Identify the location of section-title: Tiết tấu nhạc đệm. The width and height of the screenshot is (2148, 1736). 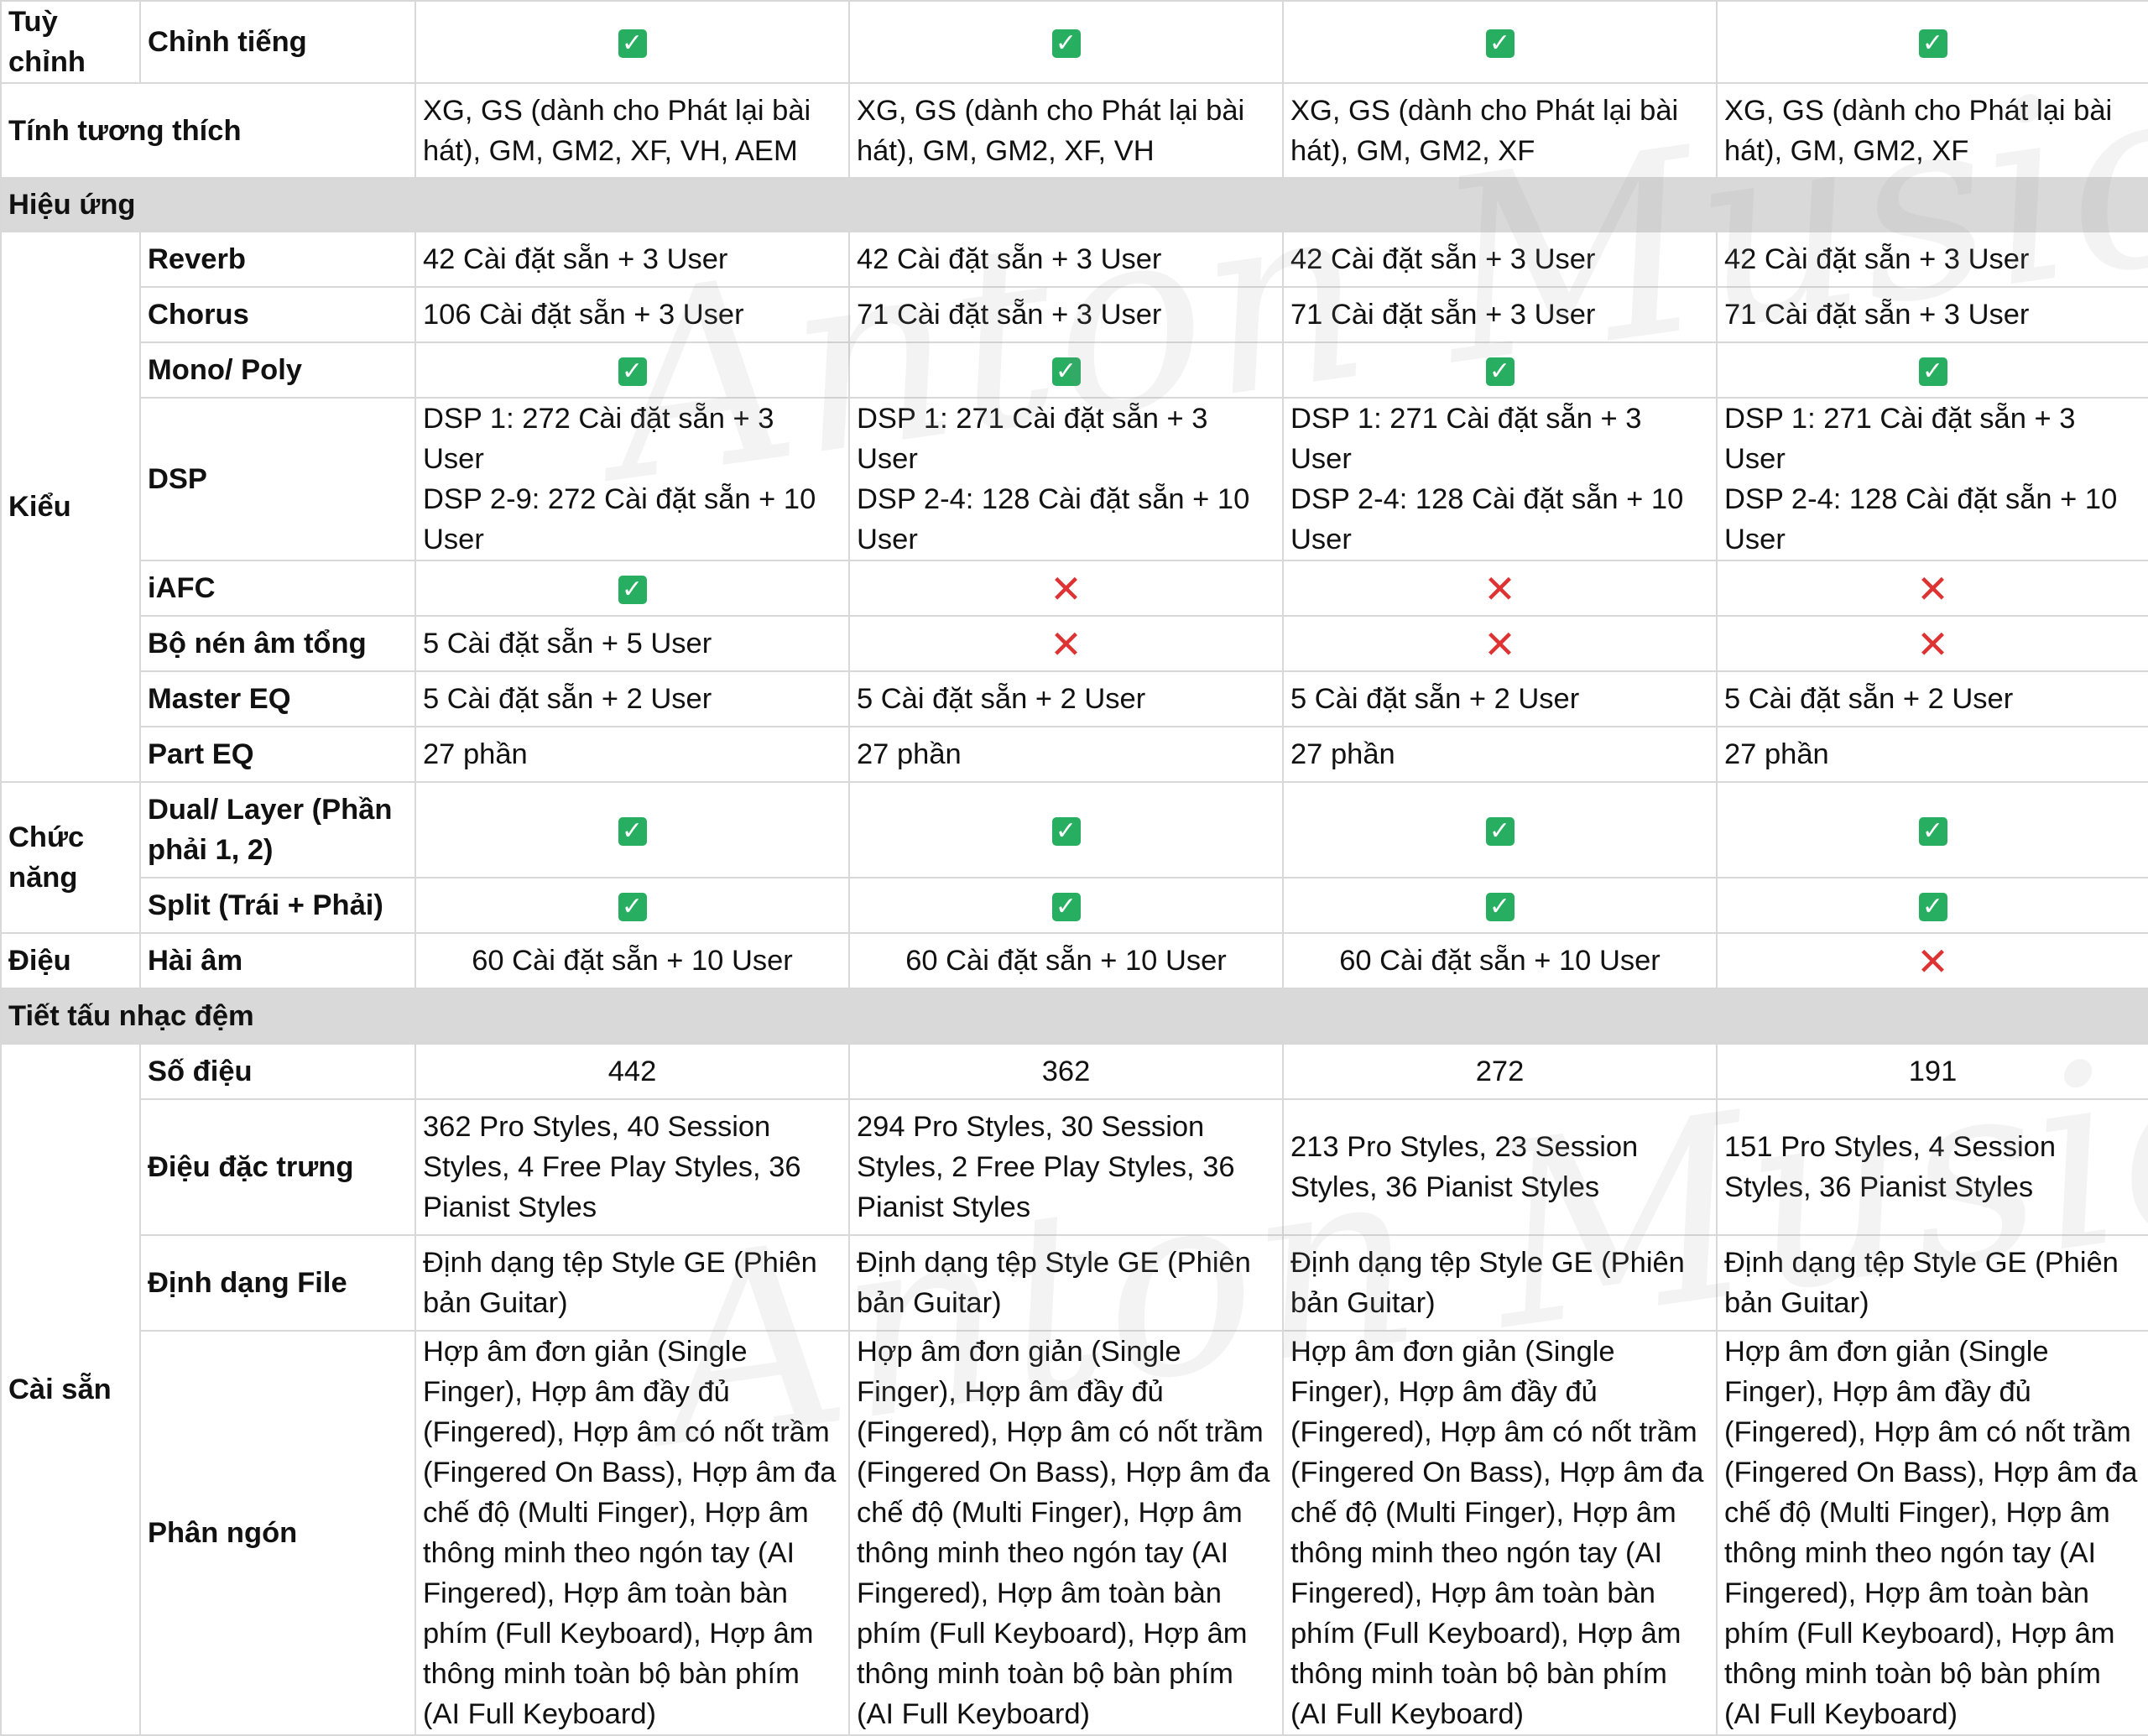
(1074, 1016).